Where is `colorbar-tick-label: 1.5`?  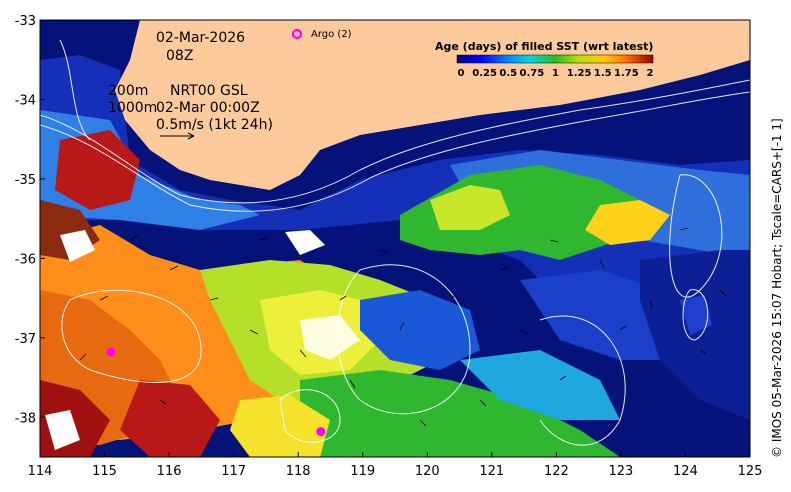 colorbar-tick-label: 1.5 is located at coordinates (603, 73).